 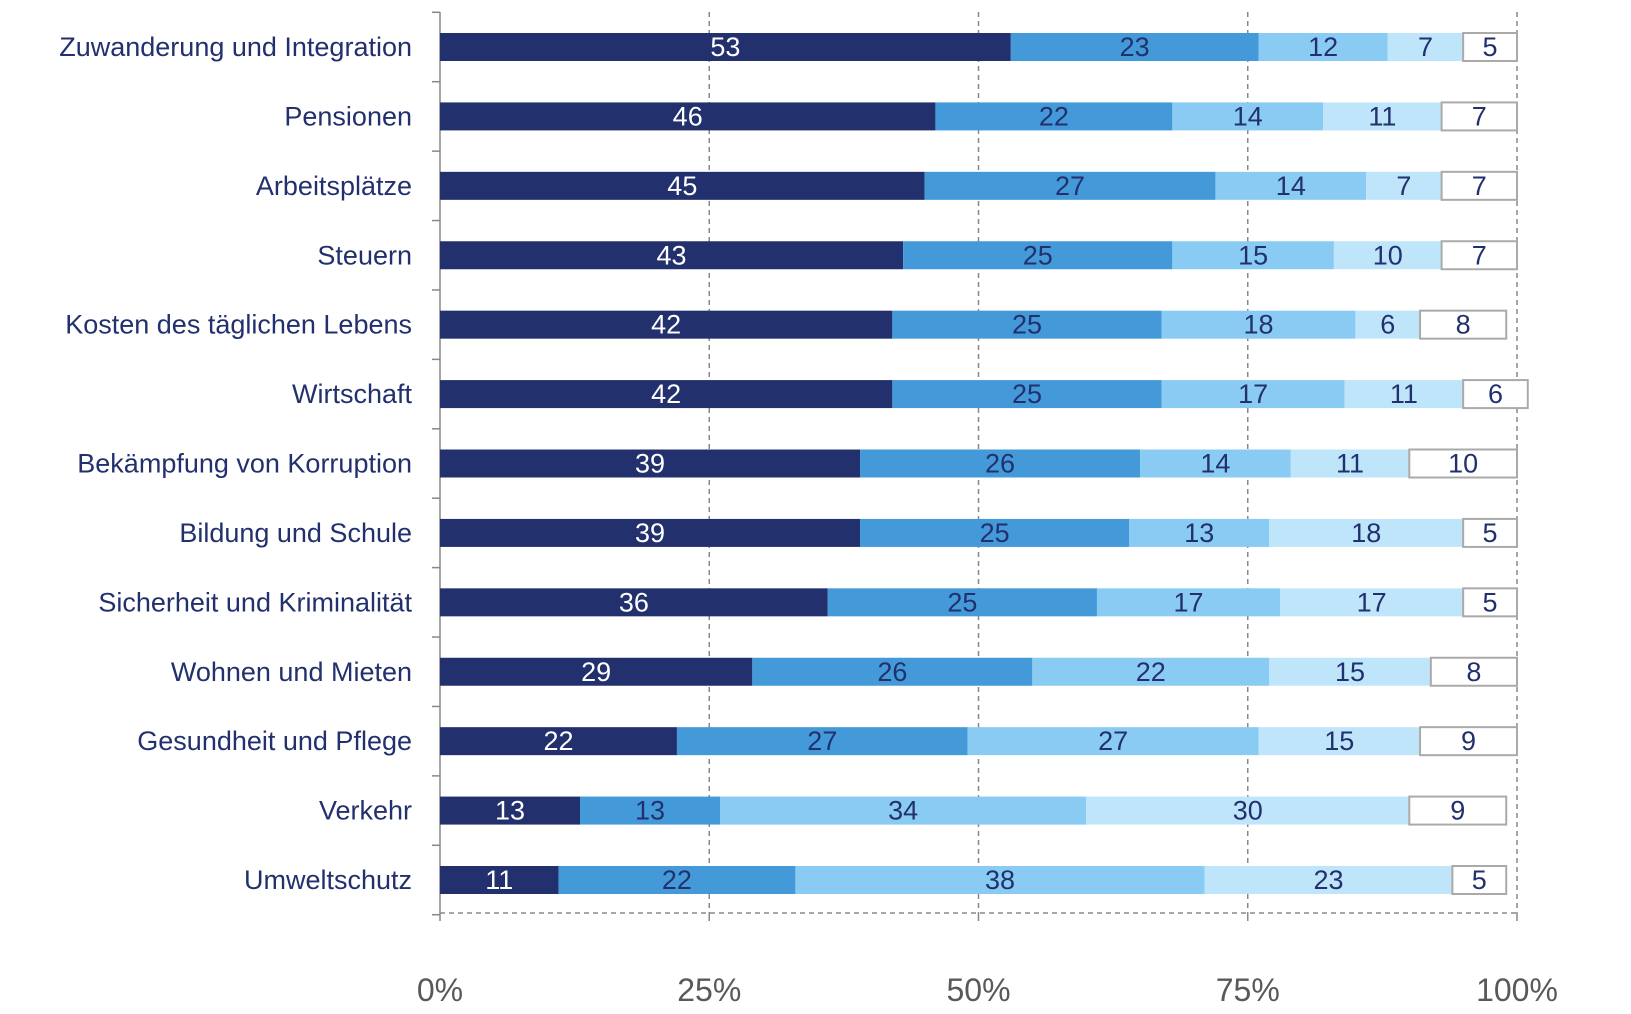 I want to click on data-label: 15, so click(x=1350, y=672).